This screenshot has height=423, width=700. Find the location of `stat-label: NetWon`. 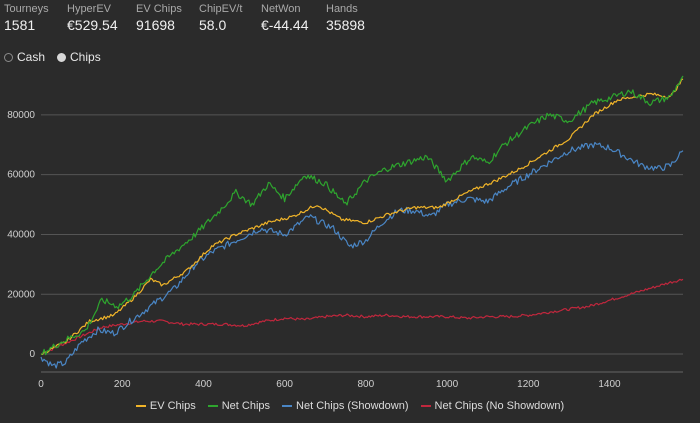

stat-label: NetWon is located at coordinates (281, 9).